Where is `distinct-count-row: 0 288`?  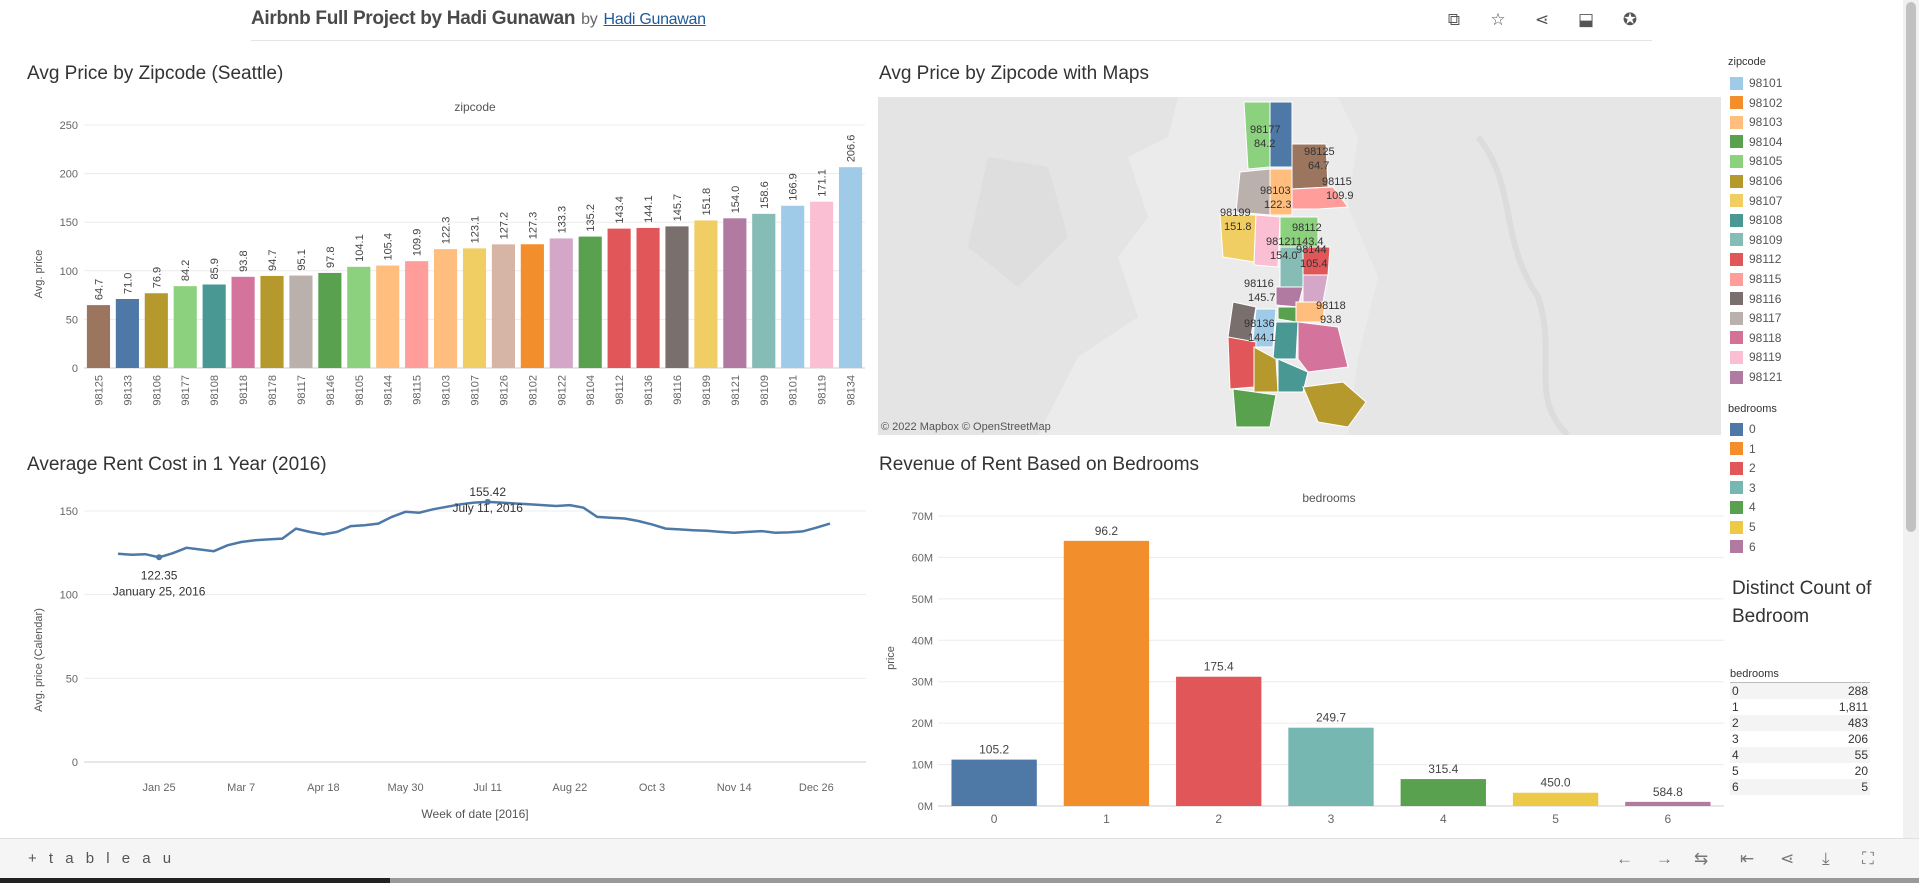 distinct-count-row: 0 288 is located at coordinates (1800, 691).